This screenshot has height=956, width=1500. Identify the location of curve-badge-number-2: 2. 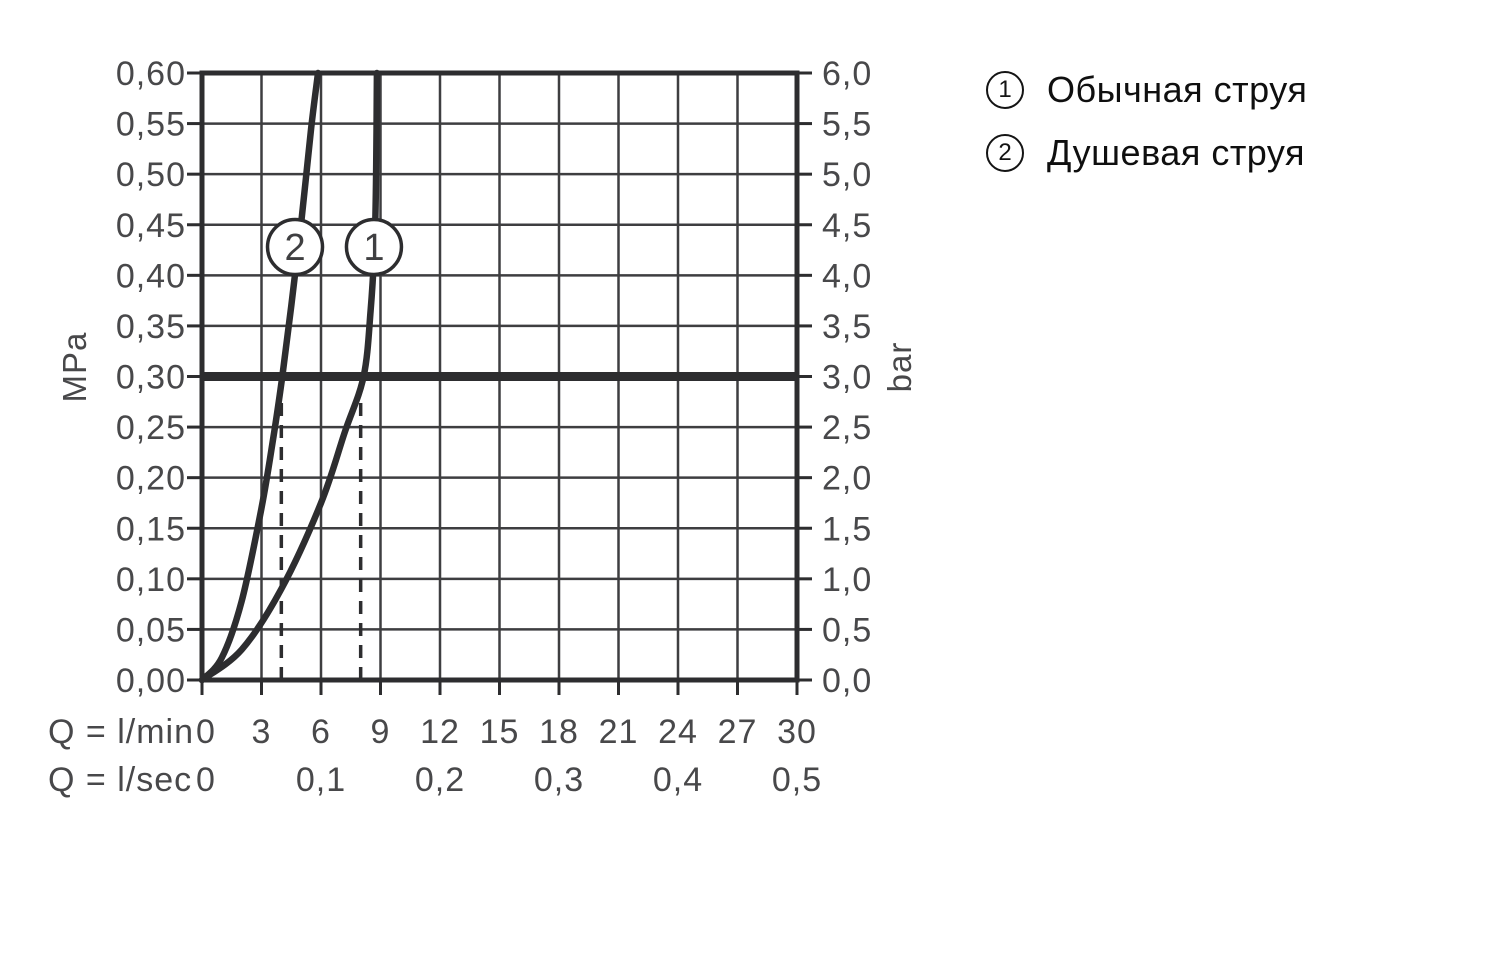
(294, 248).